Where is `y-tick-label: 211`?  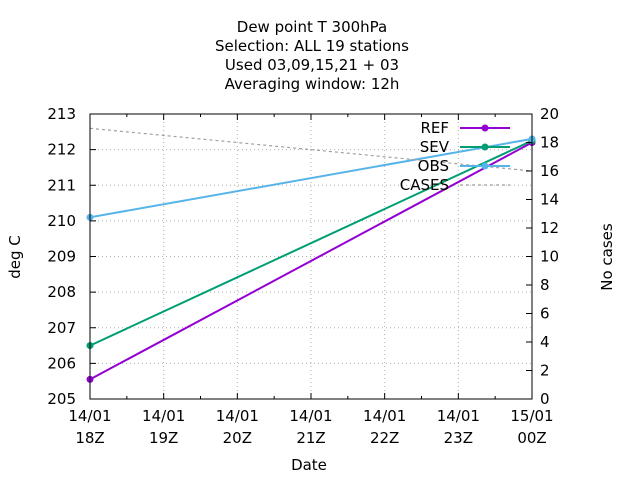 y-tick-label: 211 is located at coordinates (61, 185).